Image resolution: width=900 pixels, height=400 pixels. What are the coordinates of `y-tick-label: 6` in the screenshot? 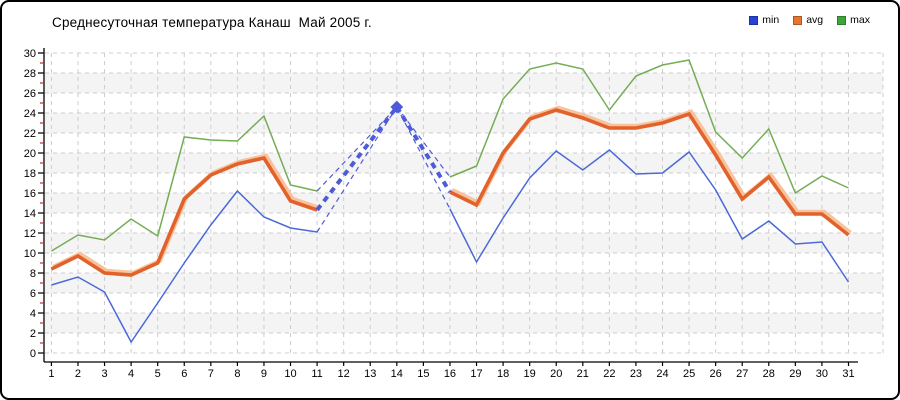 It's located at (33, 294).